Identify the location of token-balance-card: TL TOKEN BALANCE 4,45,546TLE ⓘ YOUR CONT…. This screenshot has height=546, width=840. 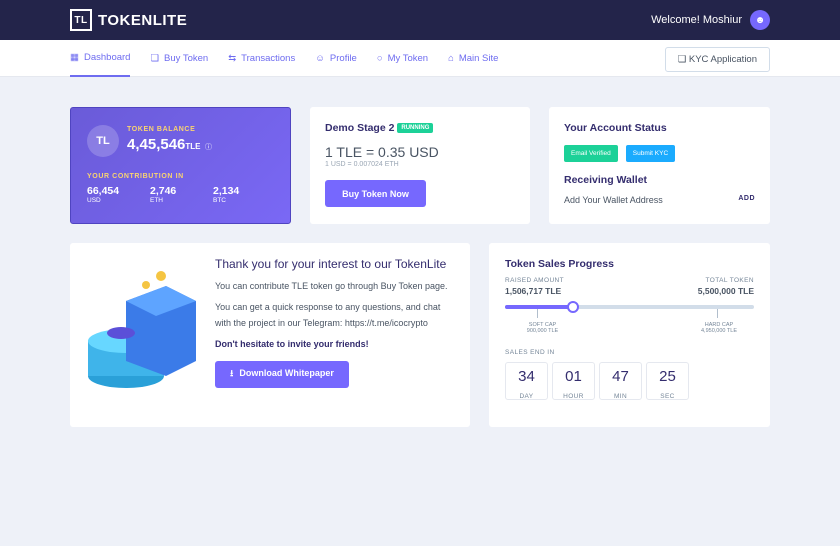
(180, 165).